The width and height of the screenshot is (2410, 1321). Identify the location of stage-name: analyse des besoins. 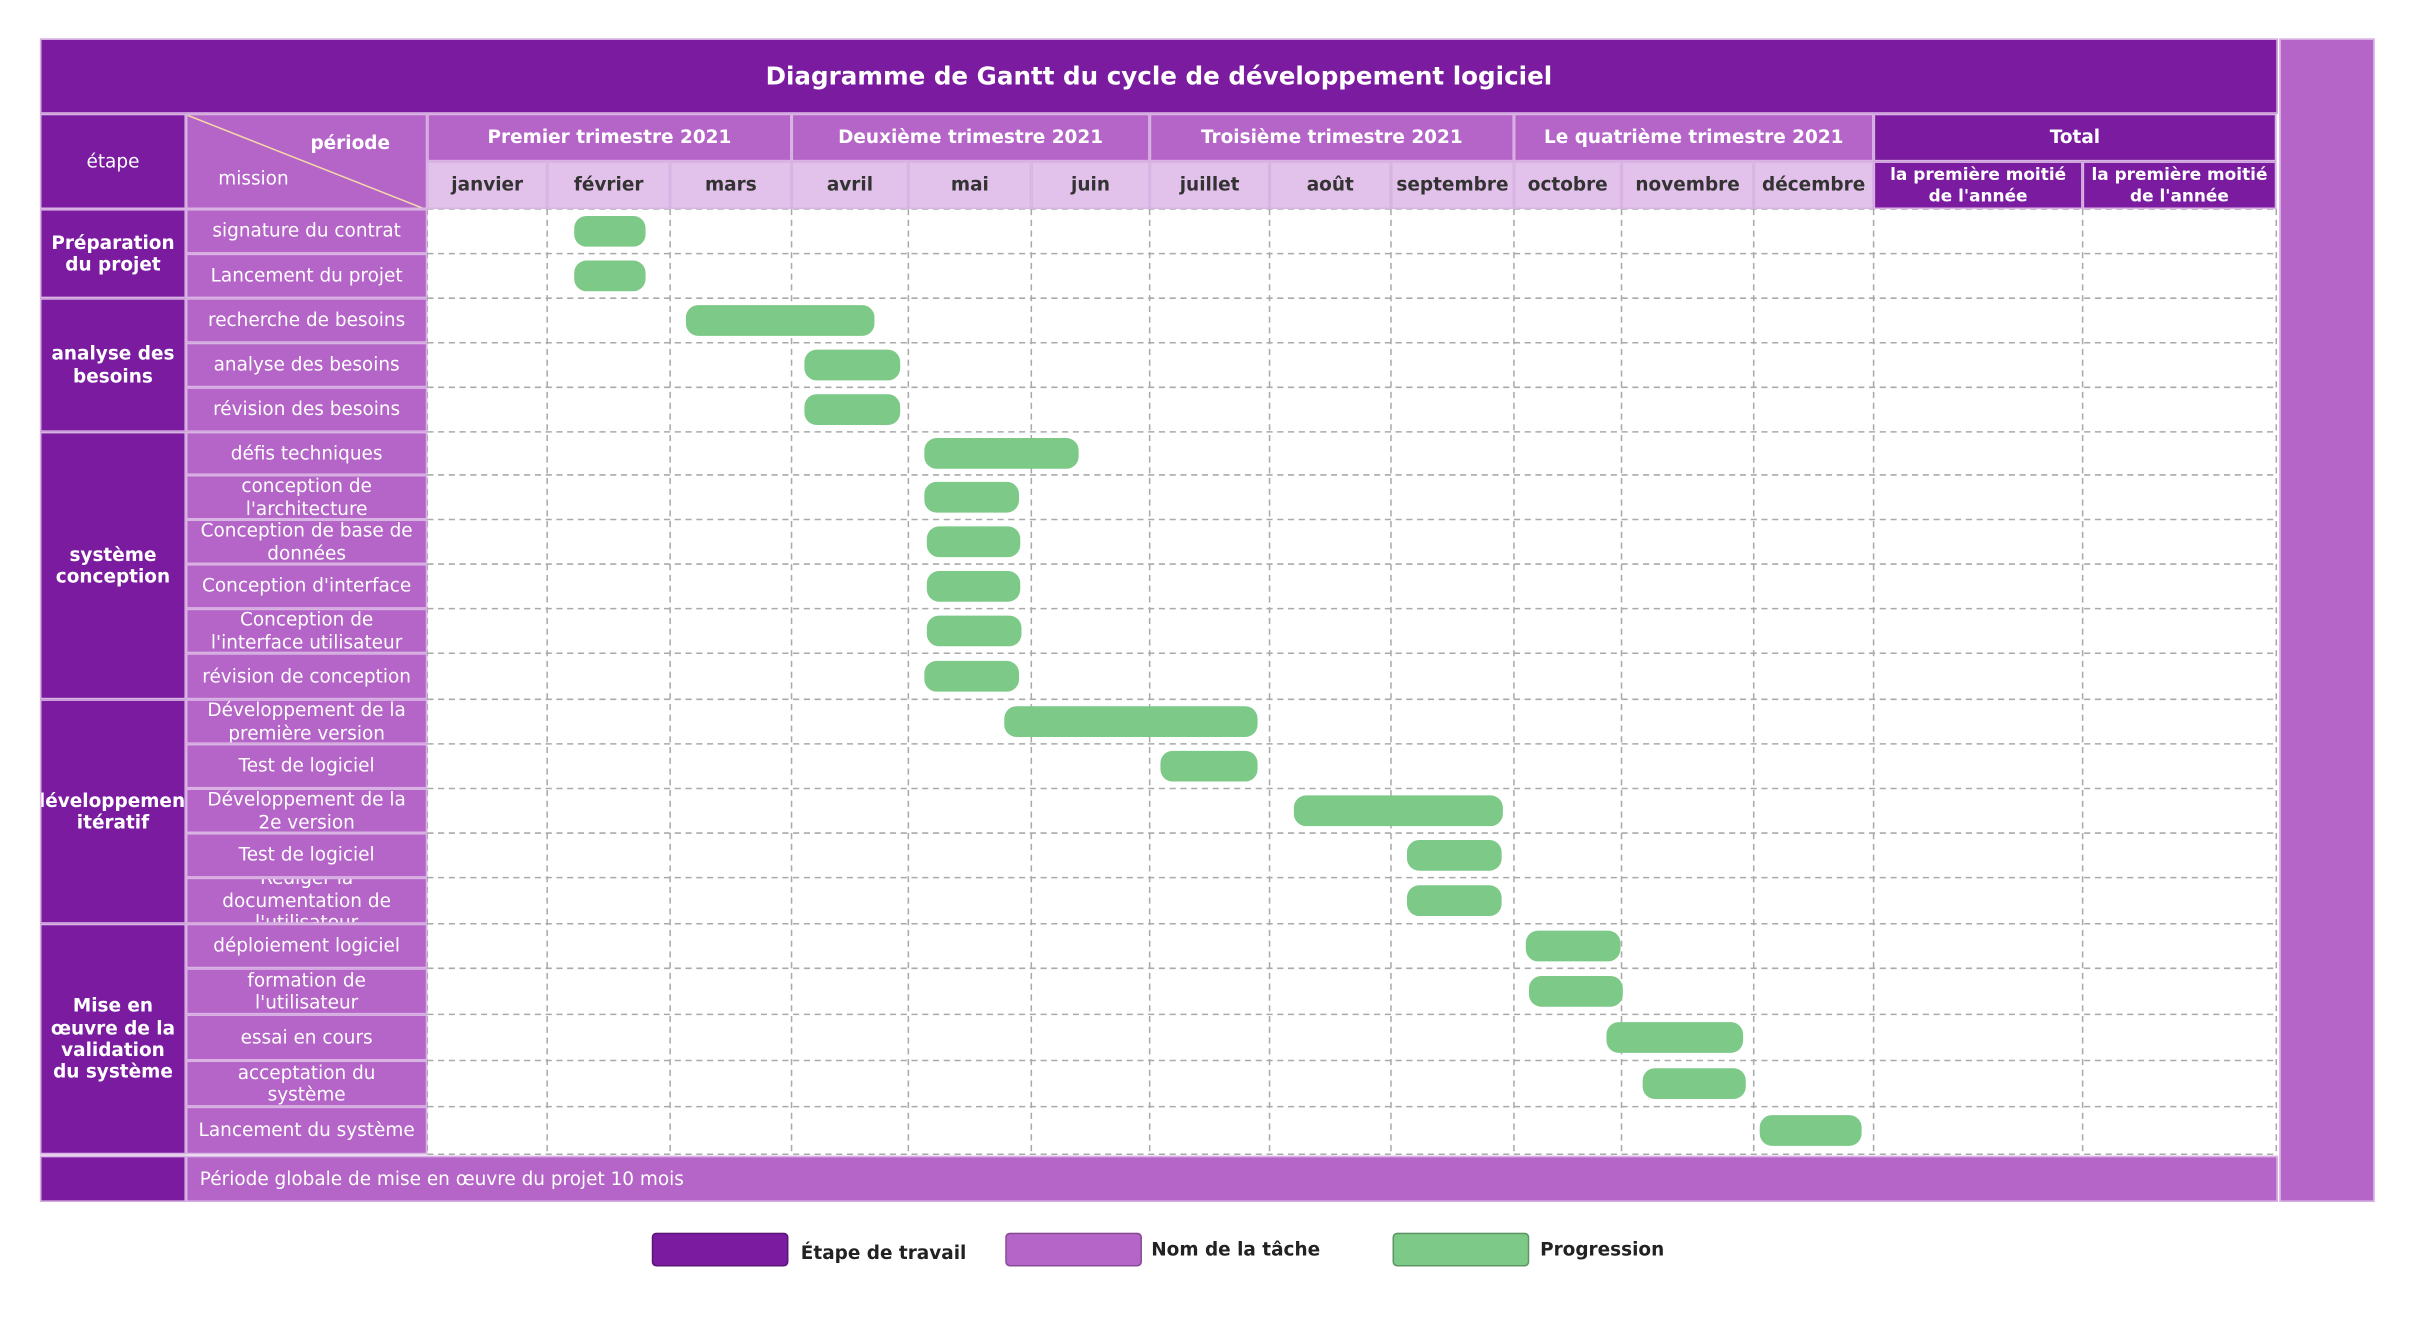
(112, 365).